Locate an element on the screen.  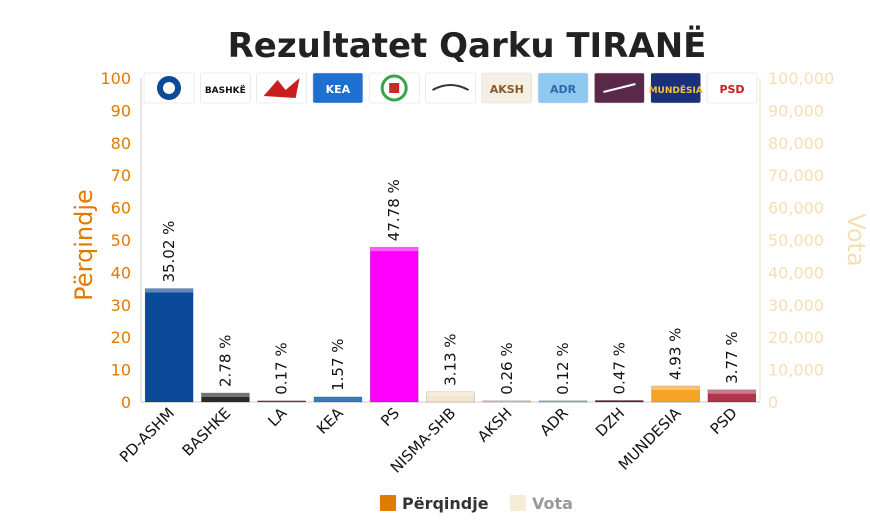
legend-label: Përqindje is located at coordinates (445, 503).